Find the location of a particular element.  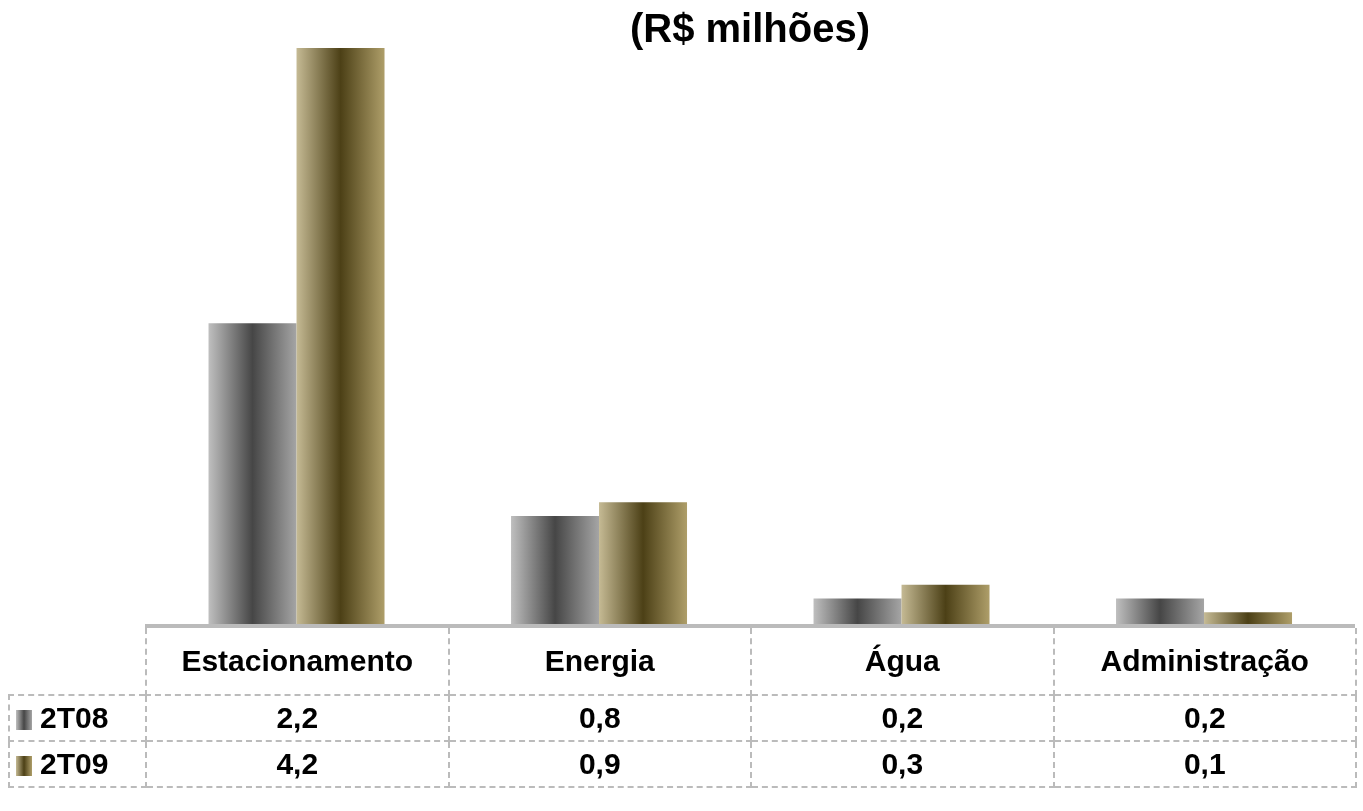

data-label: 2,2 is located at coordinates (297, 718).